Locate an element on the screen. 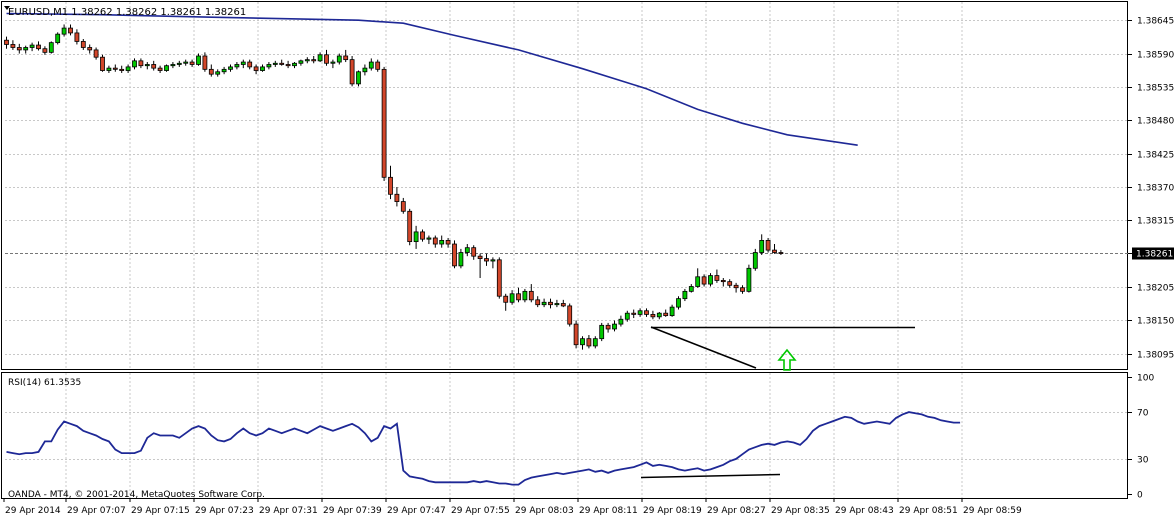 Image resolution: width=1175 pixels, height=523 pixels. x-tick-label: 29 Apr 08:51 is located at coordinates (928, 511).